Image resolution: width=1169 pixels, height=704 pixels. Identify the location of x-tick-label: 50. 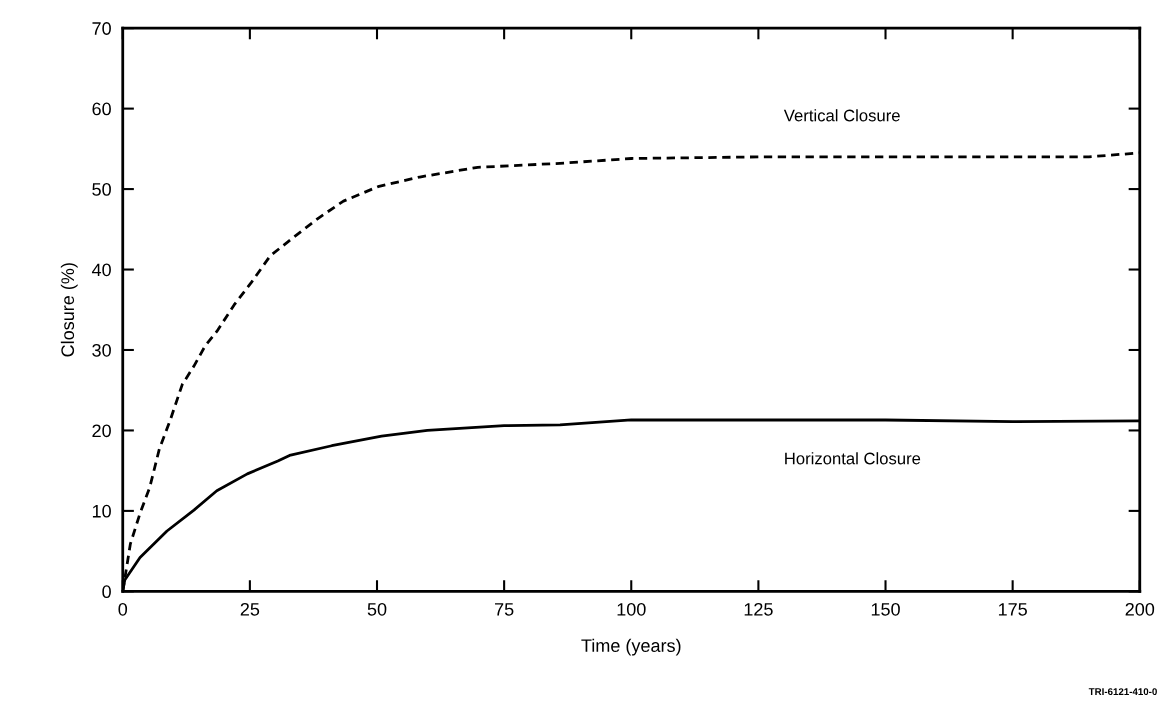
(377, 609).